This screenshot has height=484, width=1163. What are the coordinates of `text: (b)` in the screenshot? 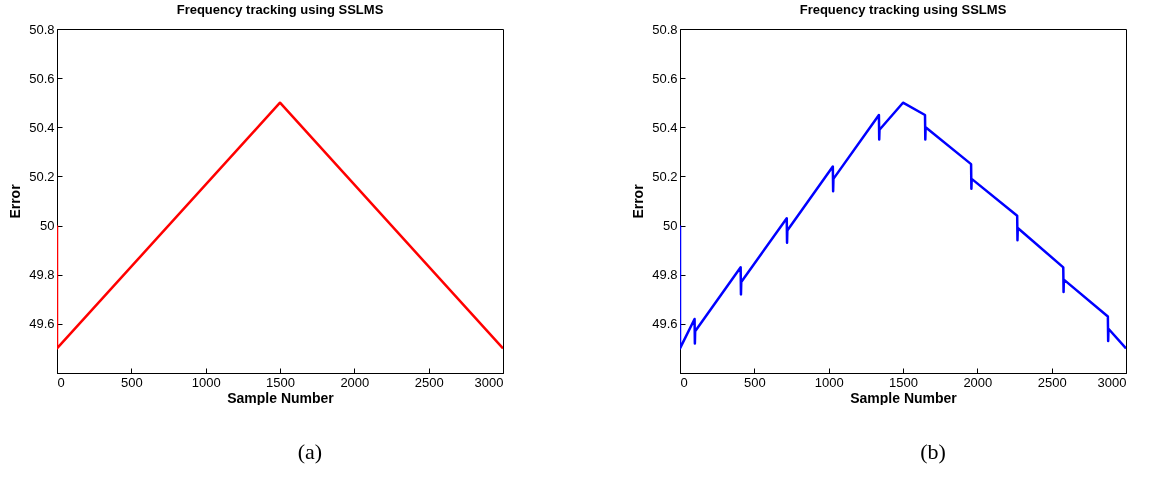 It's located at (933, 452).